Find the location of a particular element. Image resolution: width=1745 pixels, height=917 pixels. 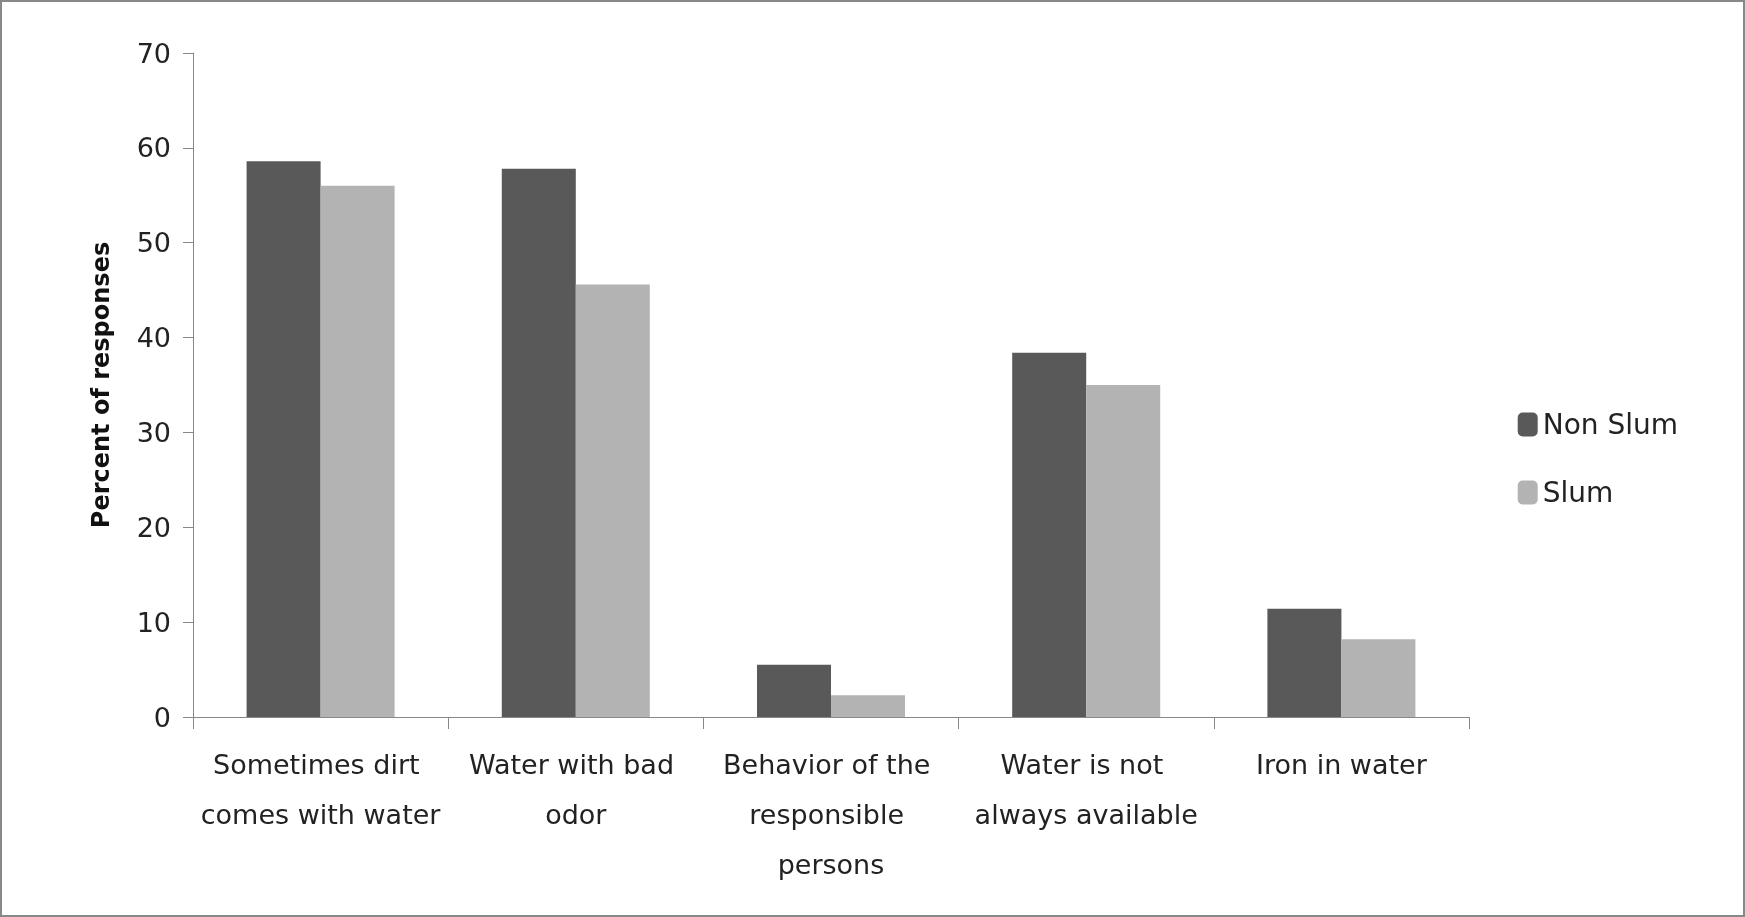

y-tick-label: 50 is located at coordinates (153, 243).